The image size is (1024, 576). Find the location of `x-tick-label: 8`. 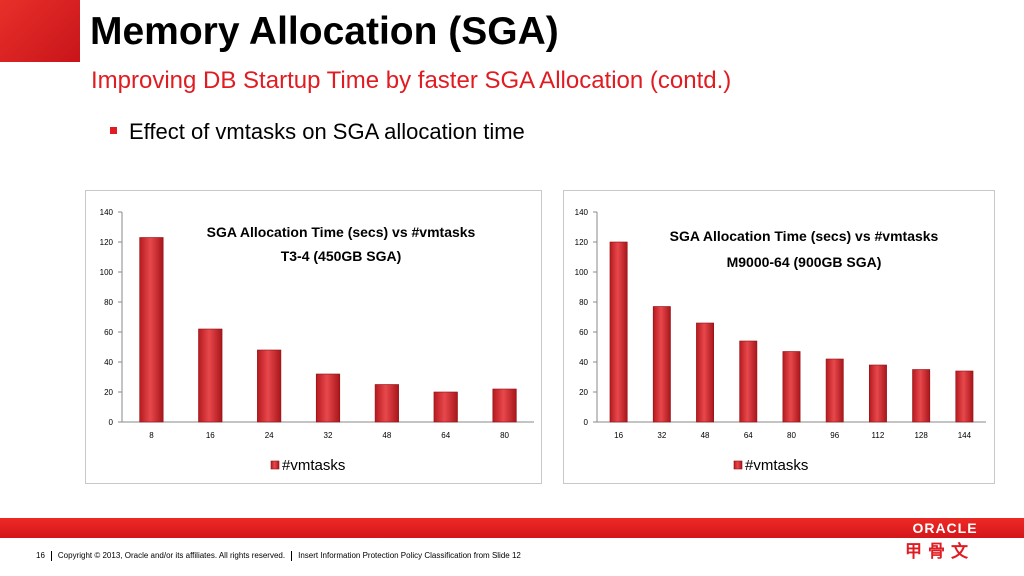

x-tick-label: 8 is located at coordinates (151, 435).